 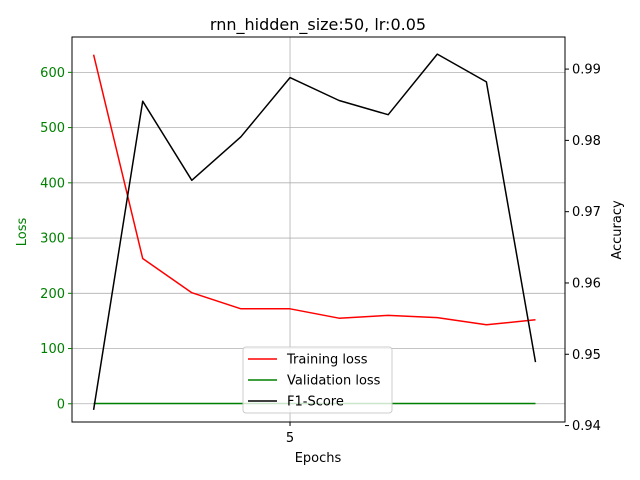 I want to click on y-tick-label-right: 0.94, so click(x=586, y=426).